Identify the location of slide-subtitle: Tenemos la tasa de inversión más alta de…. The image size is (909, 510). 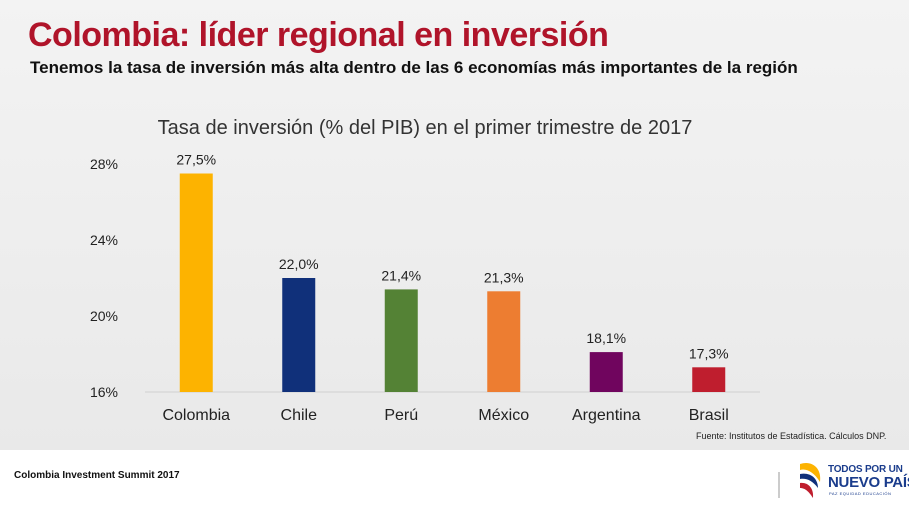
(414, 67).